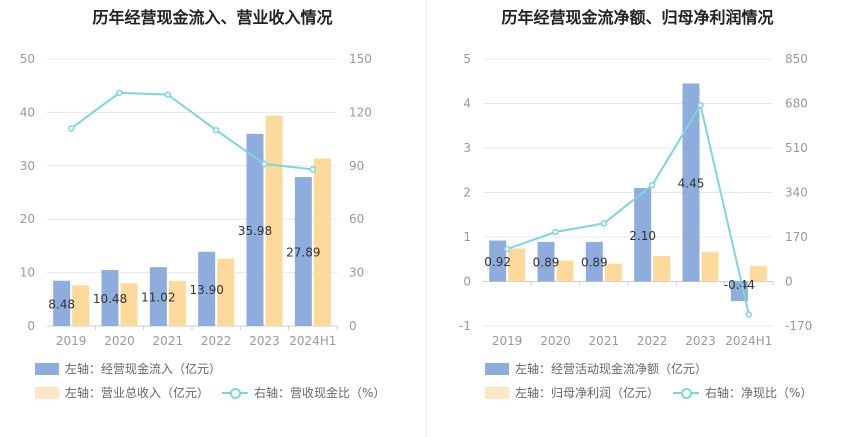 Image resolution: width=850 pixels, height=437 pixels. I want to click on right-axis-tick: 170, so click(796, 237).